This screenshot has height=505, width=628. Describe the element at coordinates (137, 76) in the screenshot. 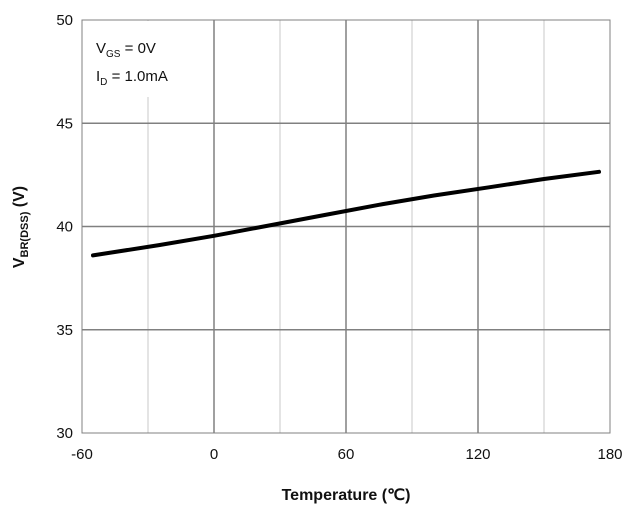

I see `condition-id-value: = 1.0mA` at that location.